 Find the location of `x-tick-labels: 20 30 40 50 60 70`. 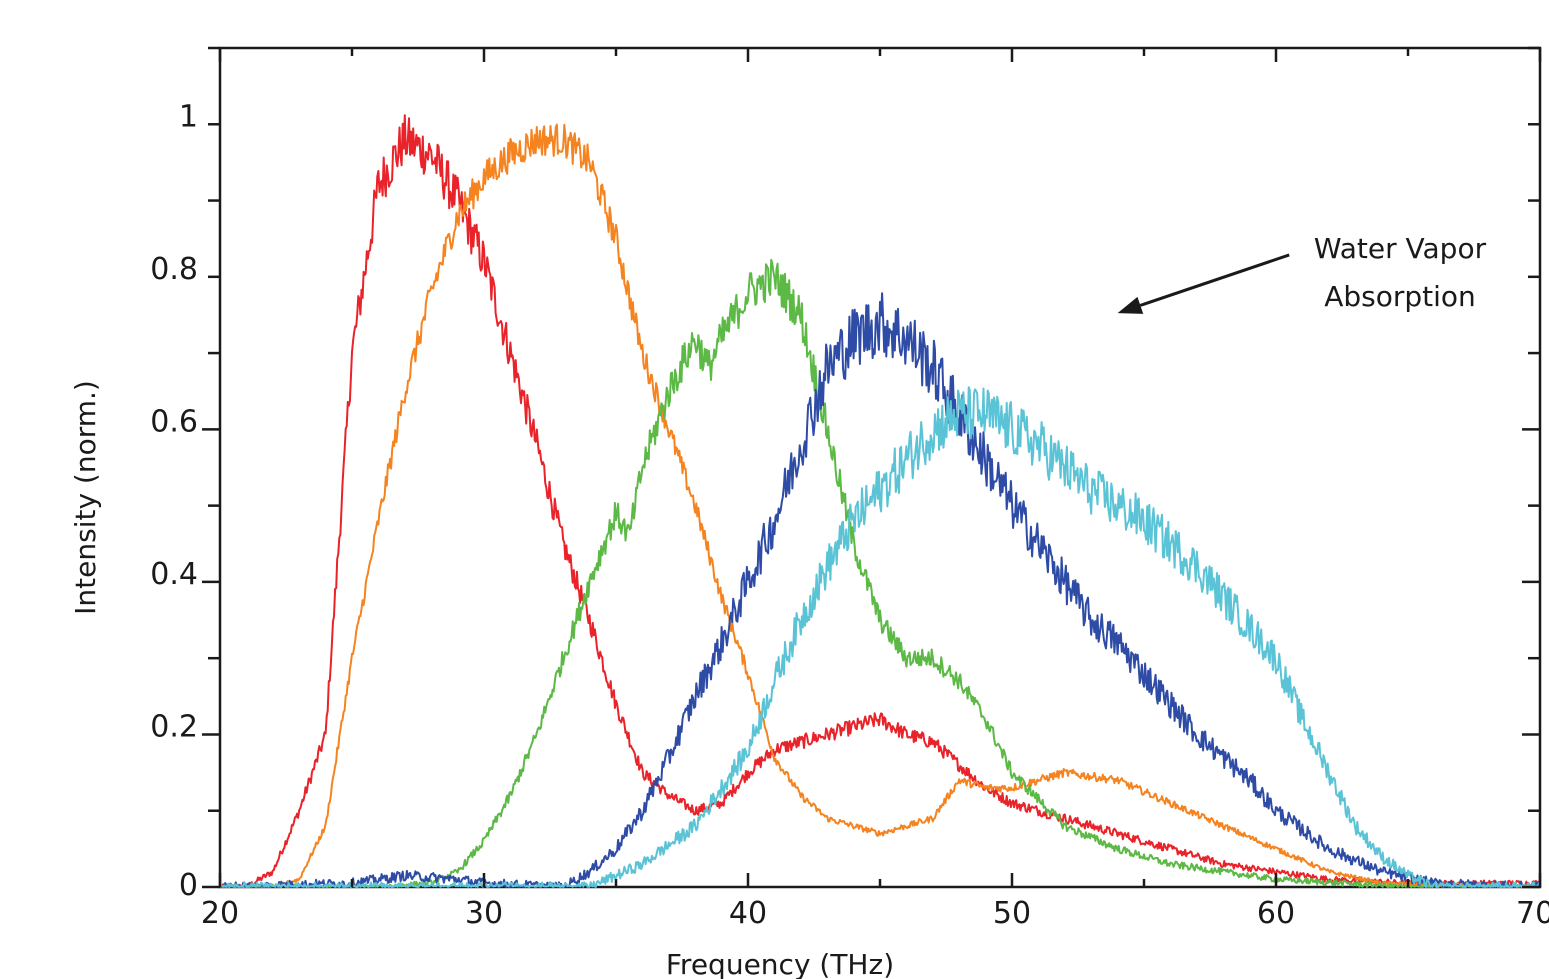

x-tick-labels: 20 30 40 50 60 70 is located at coordinates (875, 913).